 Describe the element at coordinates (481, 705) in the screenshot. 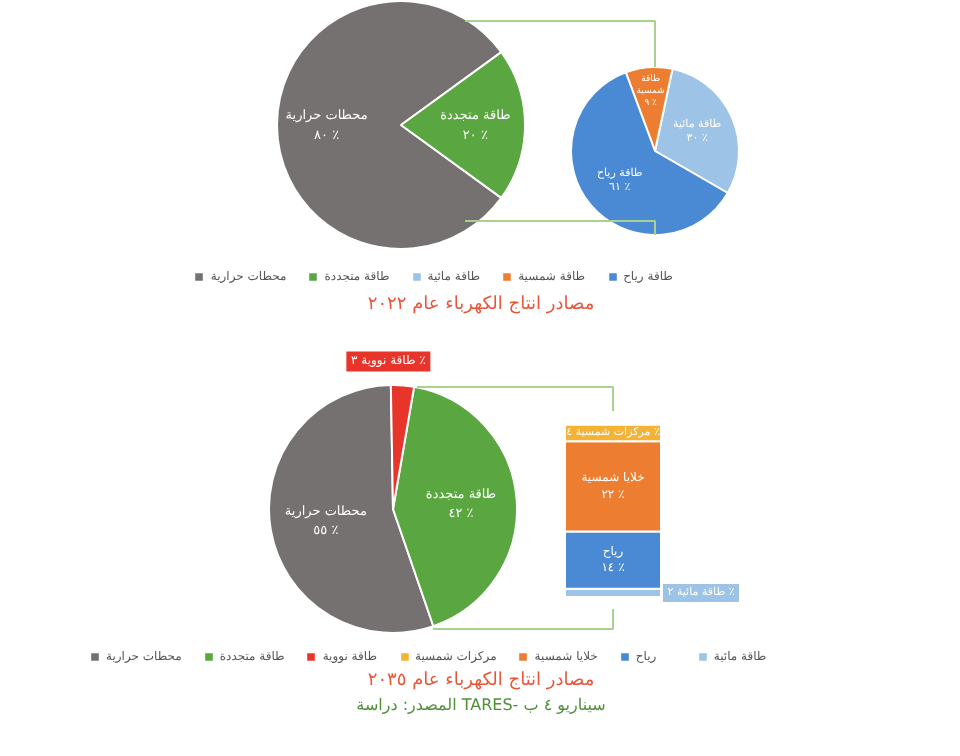

I see `text: المصدر: دراسة TARES- سيناريو ٤ ب` at that location.